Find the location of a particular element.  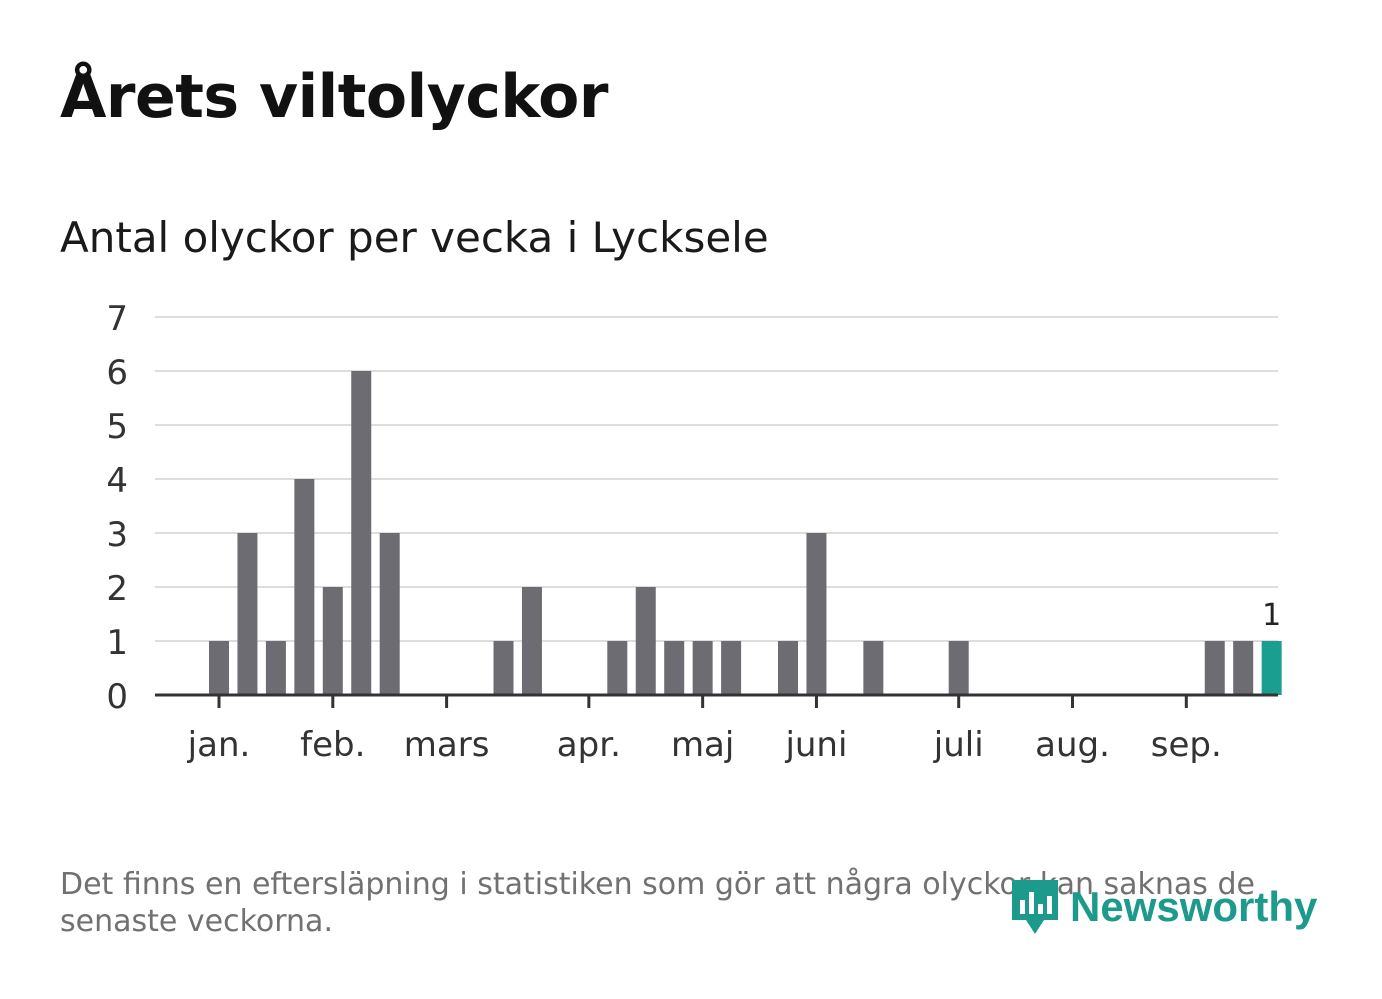

x-axis: jan. feb. mars apr. maj juni juli aug. sep. is located at coordinates (716, 729).